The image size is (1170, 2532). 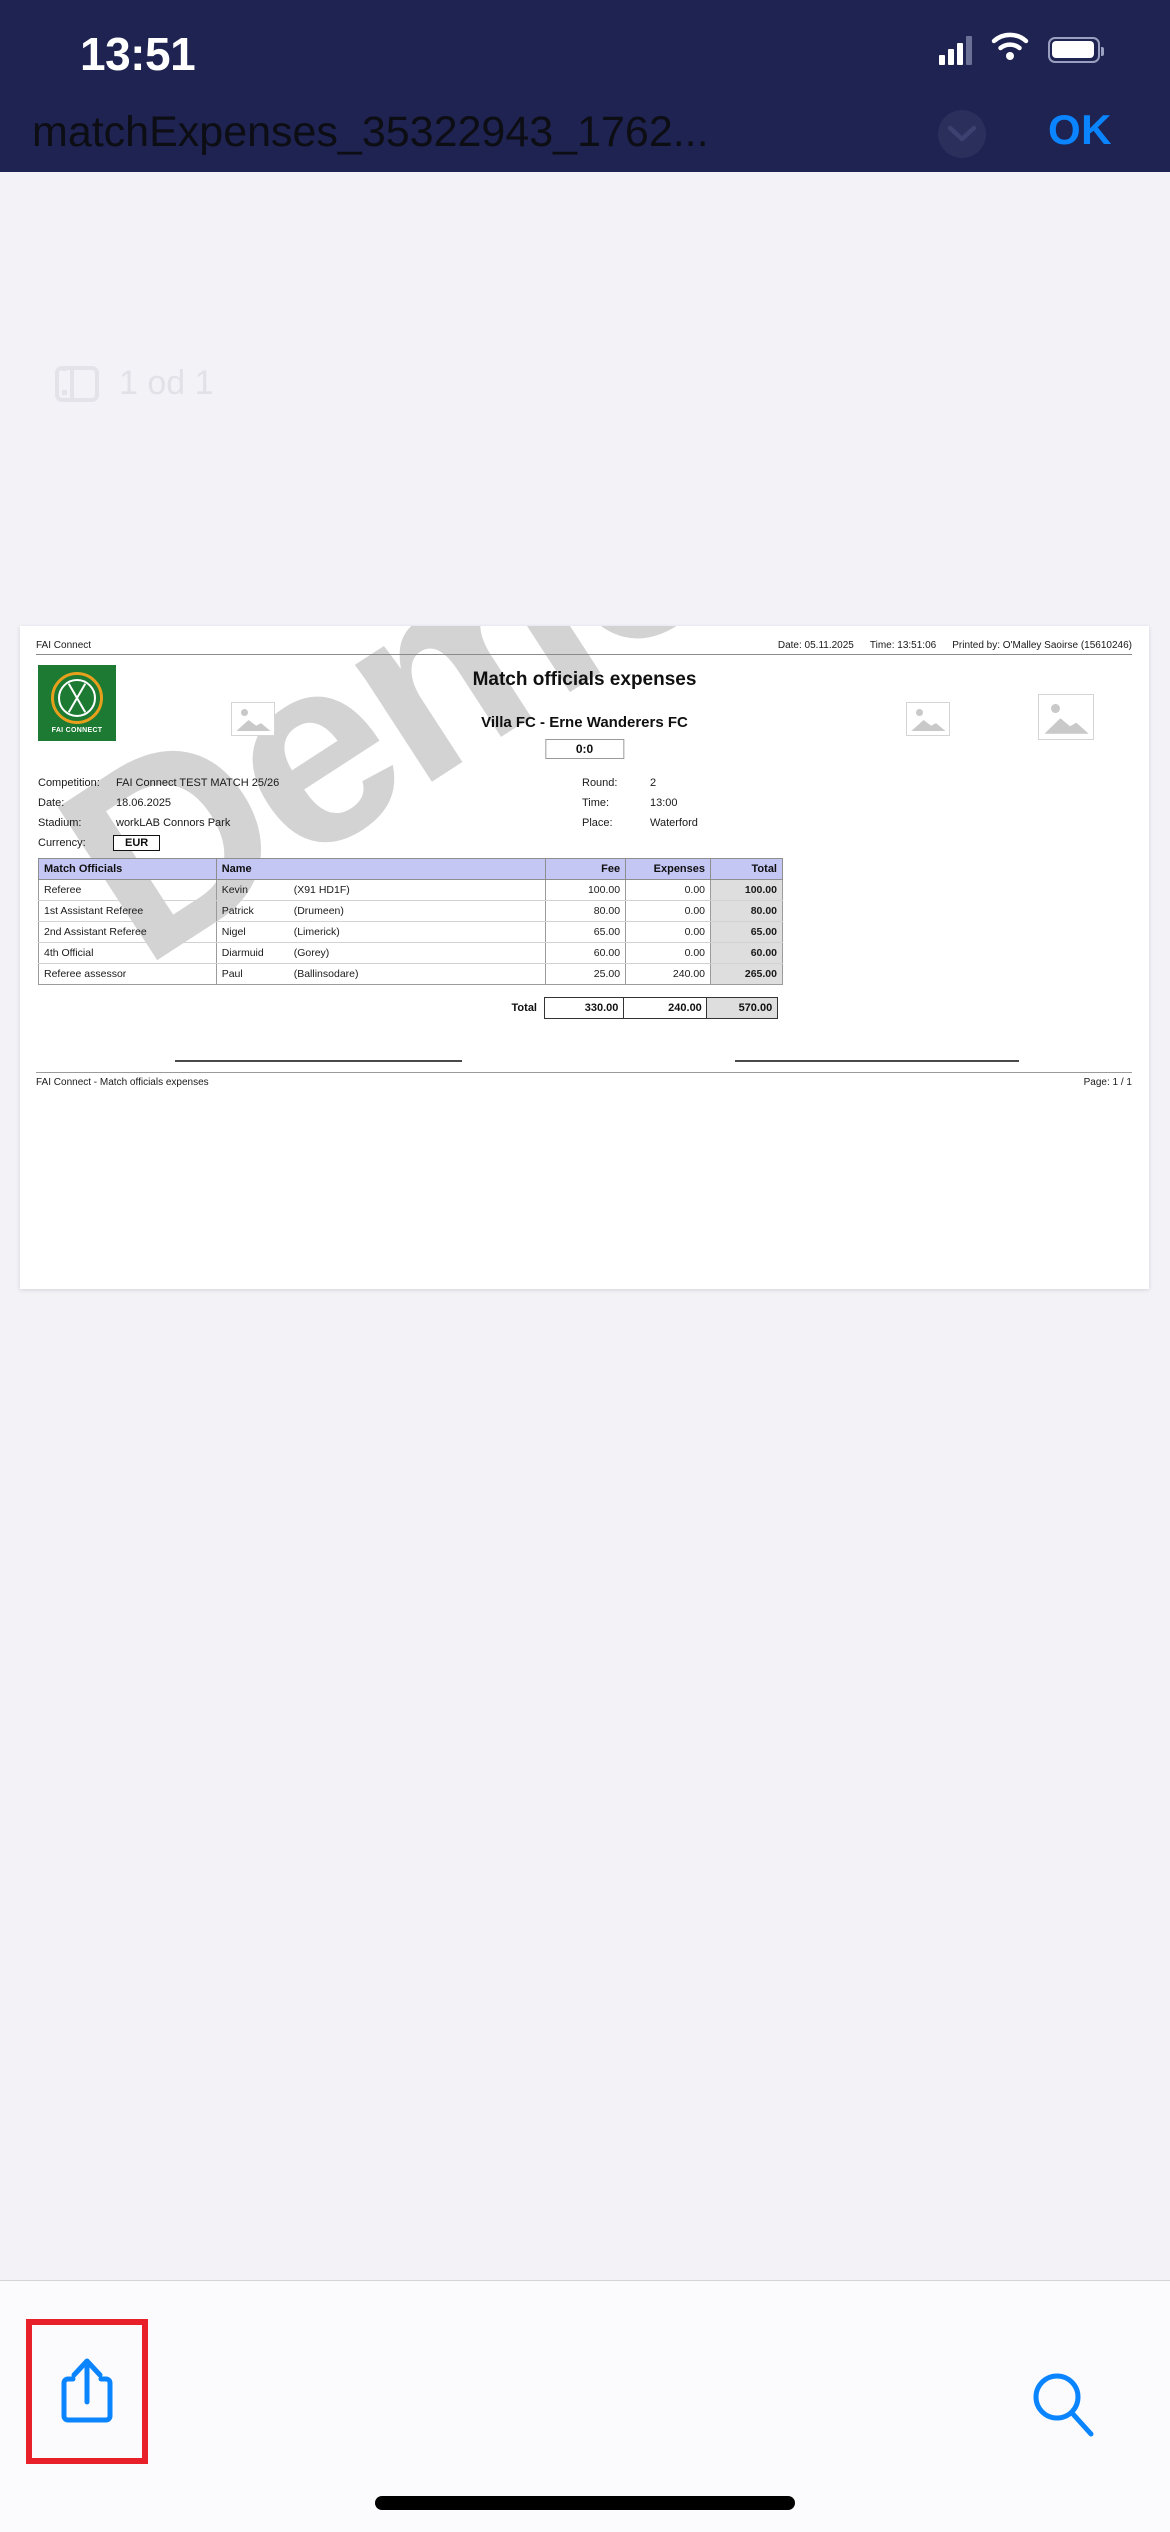 I want to click on wifi-icon, so click(x=1010, y=49).